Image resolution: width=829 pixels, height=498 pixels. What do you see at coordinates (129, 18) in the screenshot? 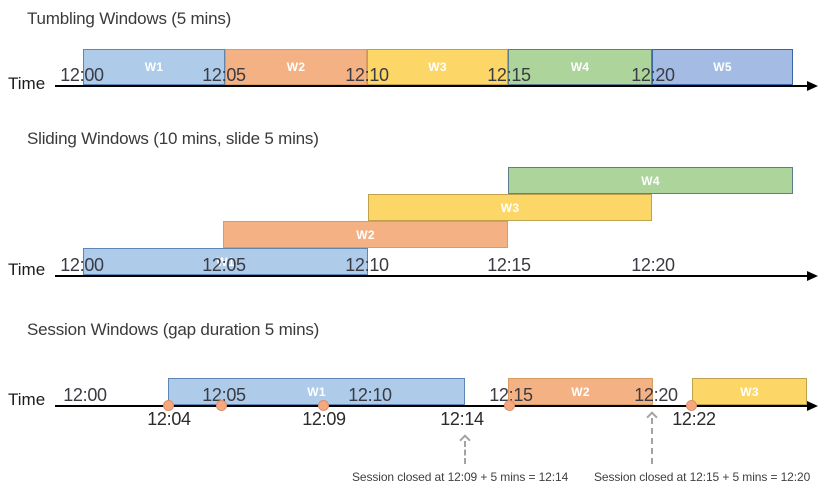
I see `panel-title-tumbling: Tumbling Windows (5 mins)` at bounding box center [129, 18].